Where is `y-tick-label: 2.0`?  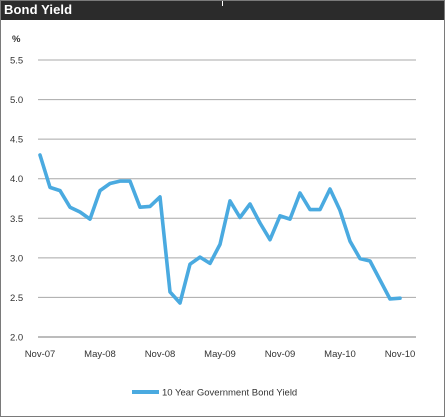 y-tick-label: 2.0 is located at coordinates (16, 338).